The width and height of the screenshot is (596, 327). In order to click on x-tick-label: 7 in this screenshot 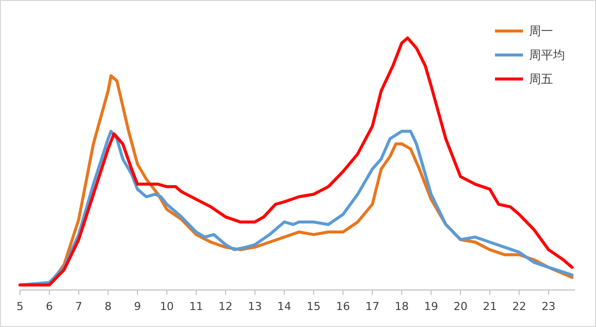, I will do `click(78, 306)`.